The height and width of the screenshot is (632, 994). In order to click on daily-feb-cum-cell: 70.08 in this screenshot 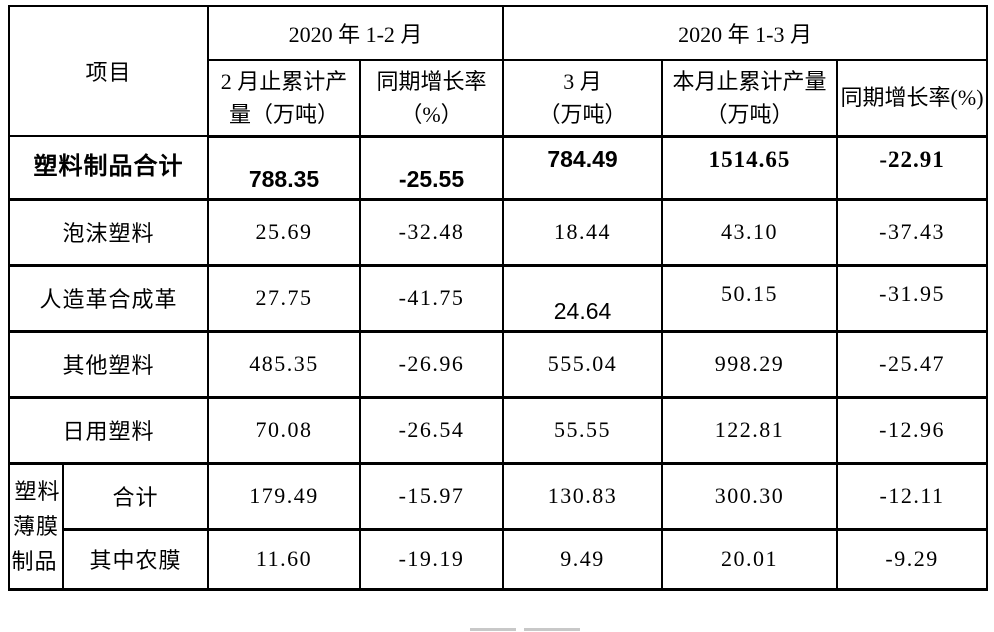, I will do `click(284, 430)`.